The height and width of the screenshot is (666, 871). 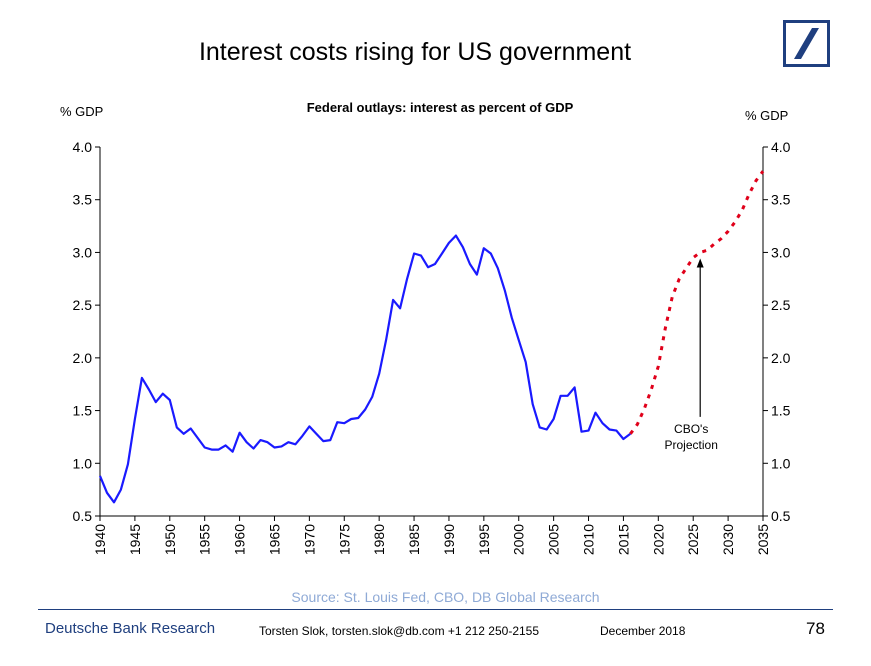 What do you see at coordinates (519, 539) in the screenshot?
I see `x-tick-label: 2000` at bounding box center [519, 539].